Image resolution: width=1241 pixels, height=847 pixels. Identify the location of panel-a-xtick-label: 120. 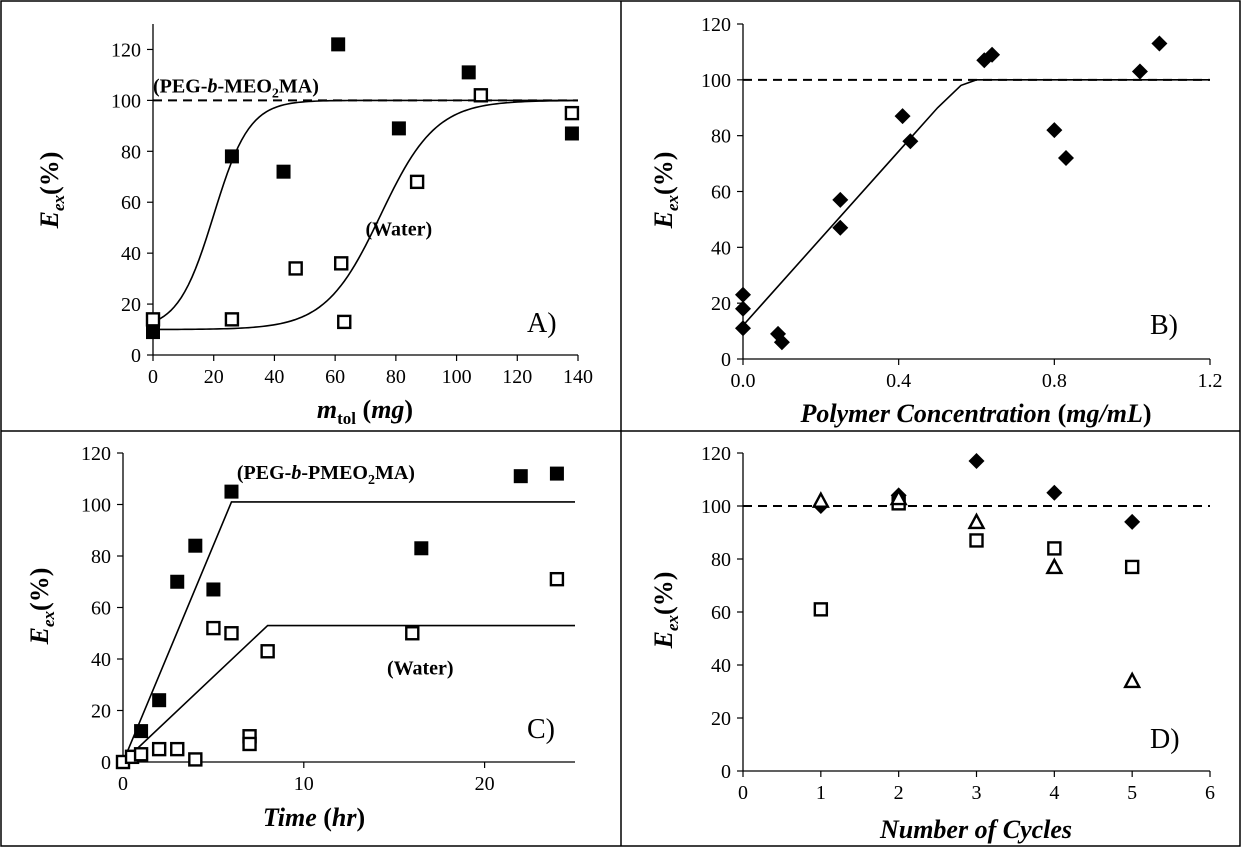
(517, 377).